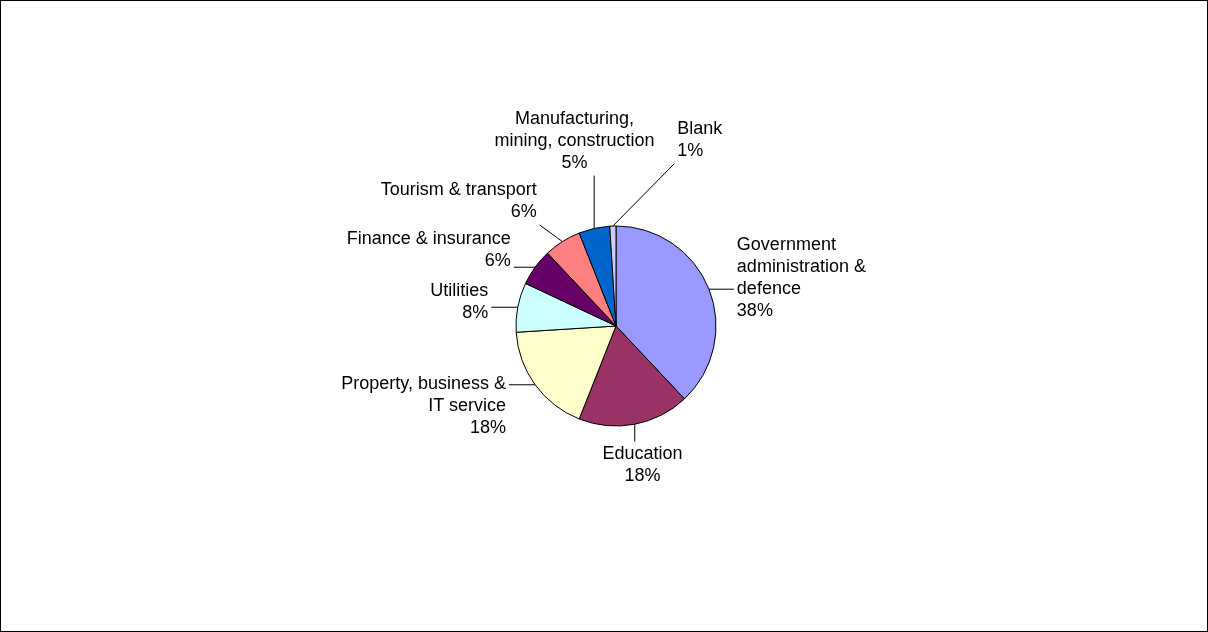 Image resolution: width=1208 pixels, height=632 pixels. I want to click on data-label: 5%, so click(574, 161).